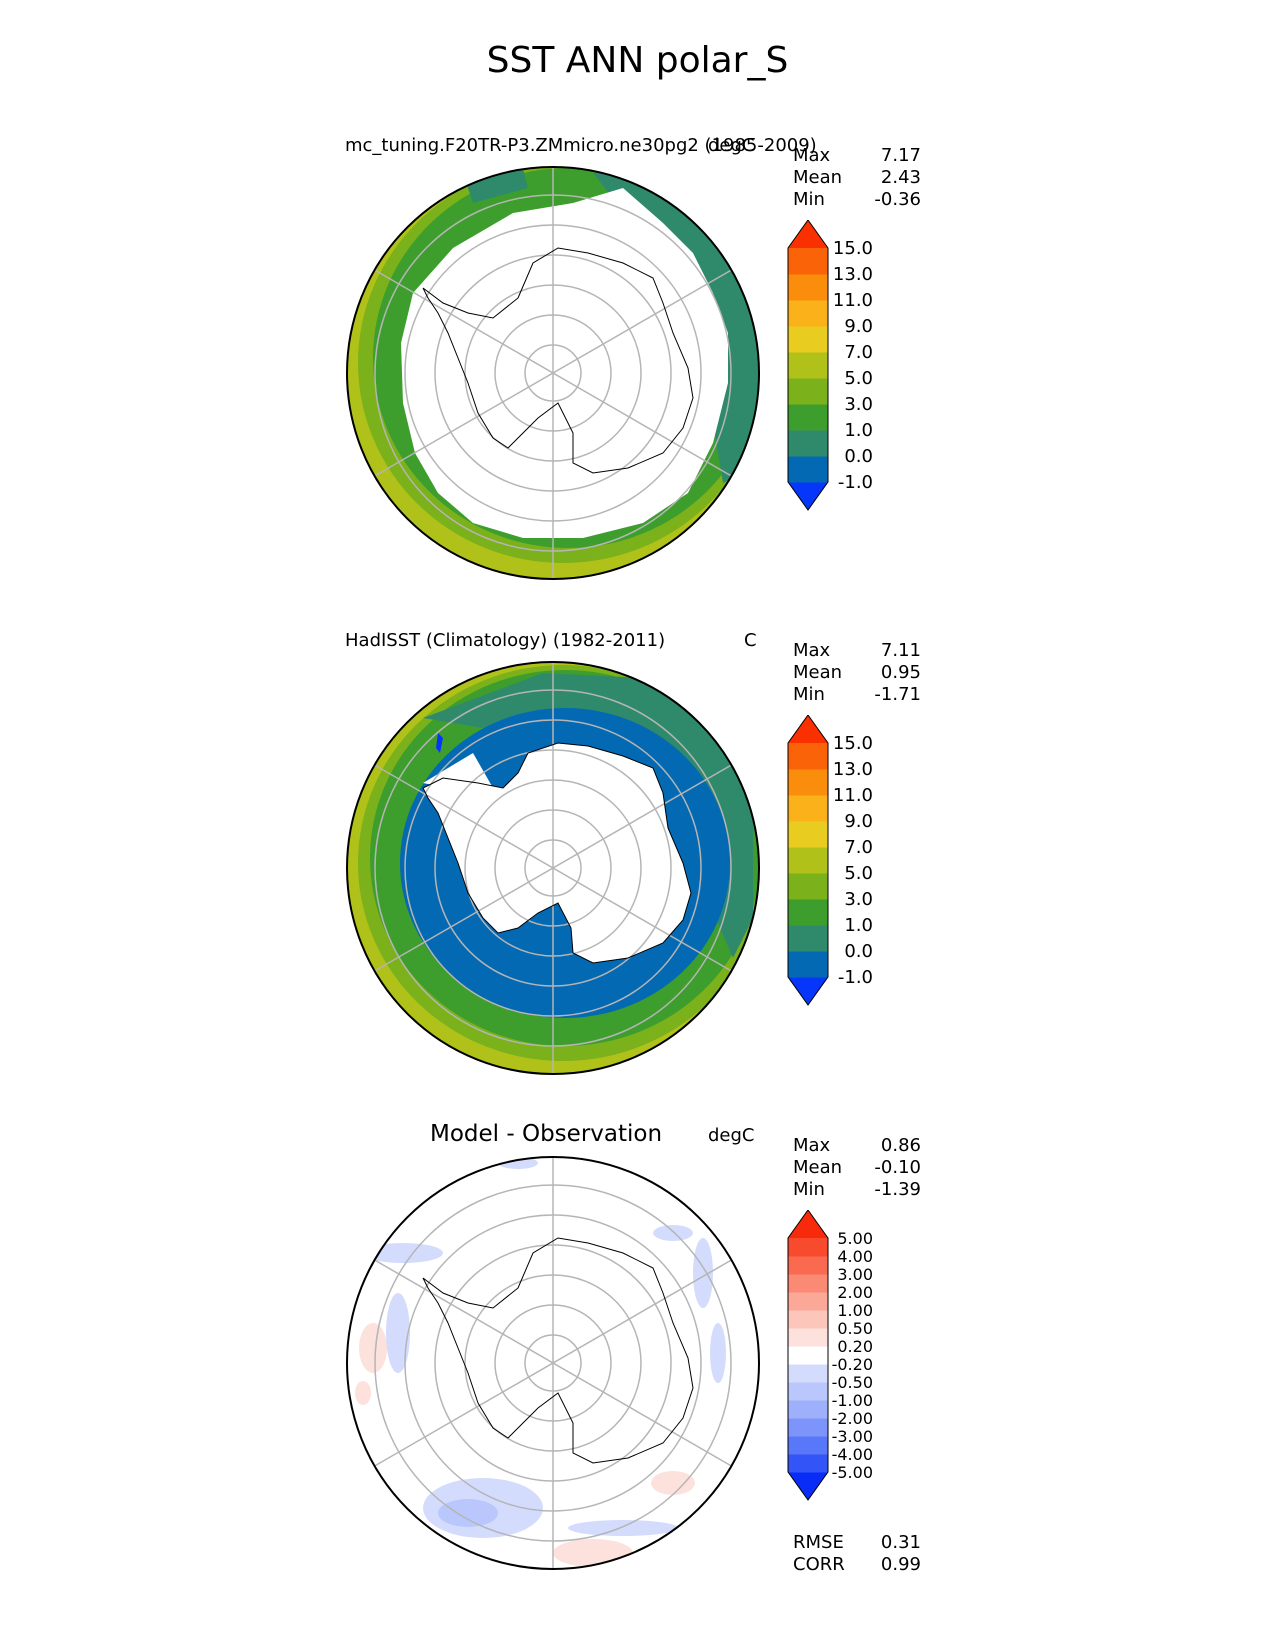  I want to click on colorbar-3-tick-label: -4.00, so click(852, 1454).